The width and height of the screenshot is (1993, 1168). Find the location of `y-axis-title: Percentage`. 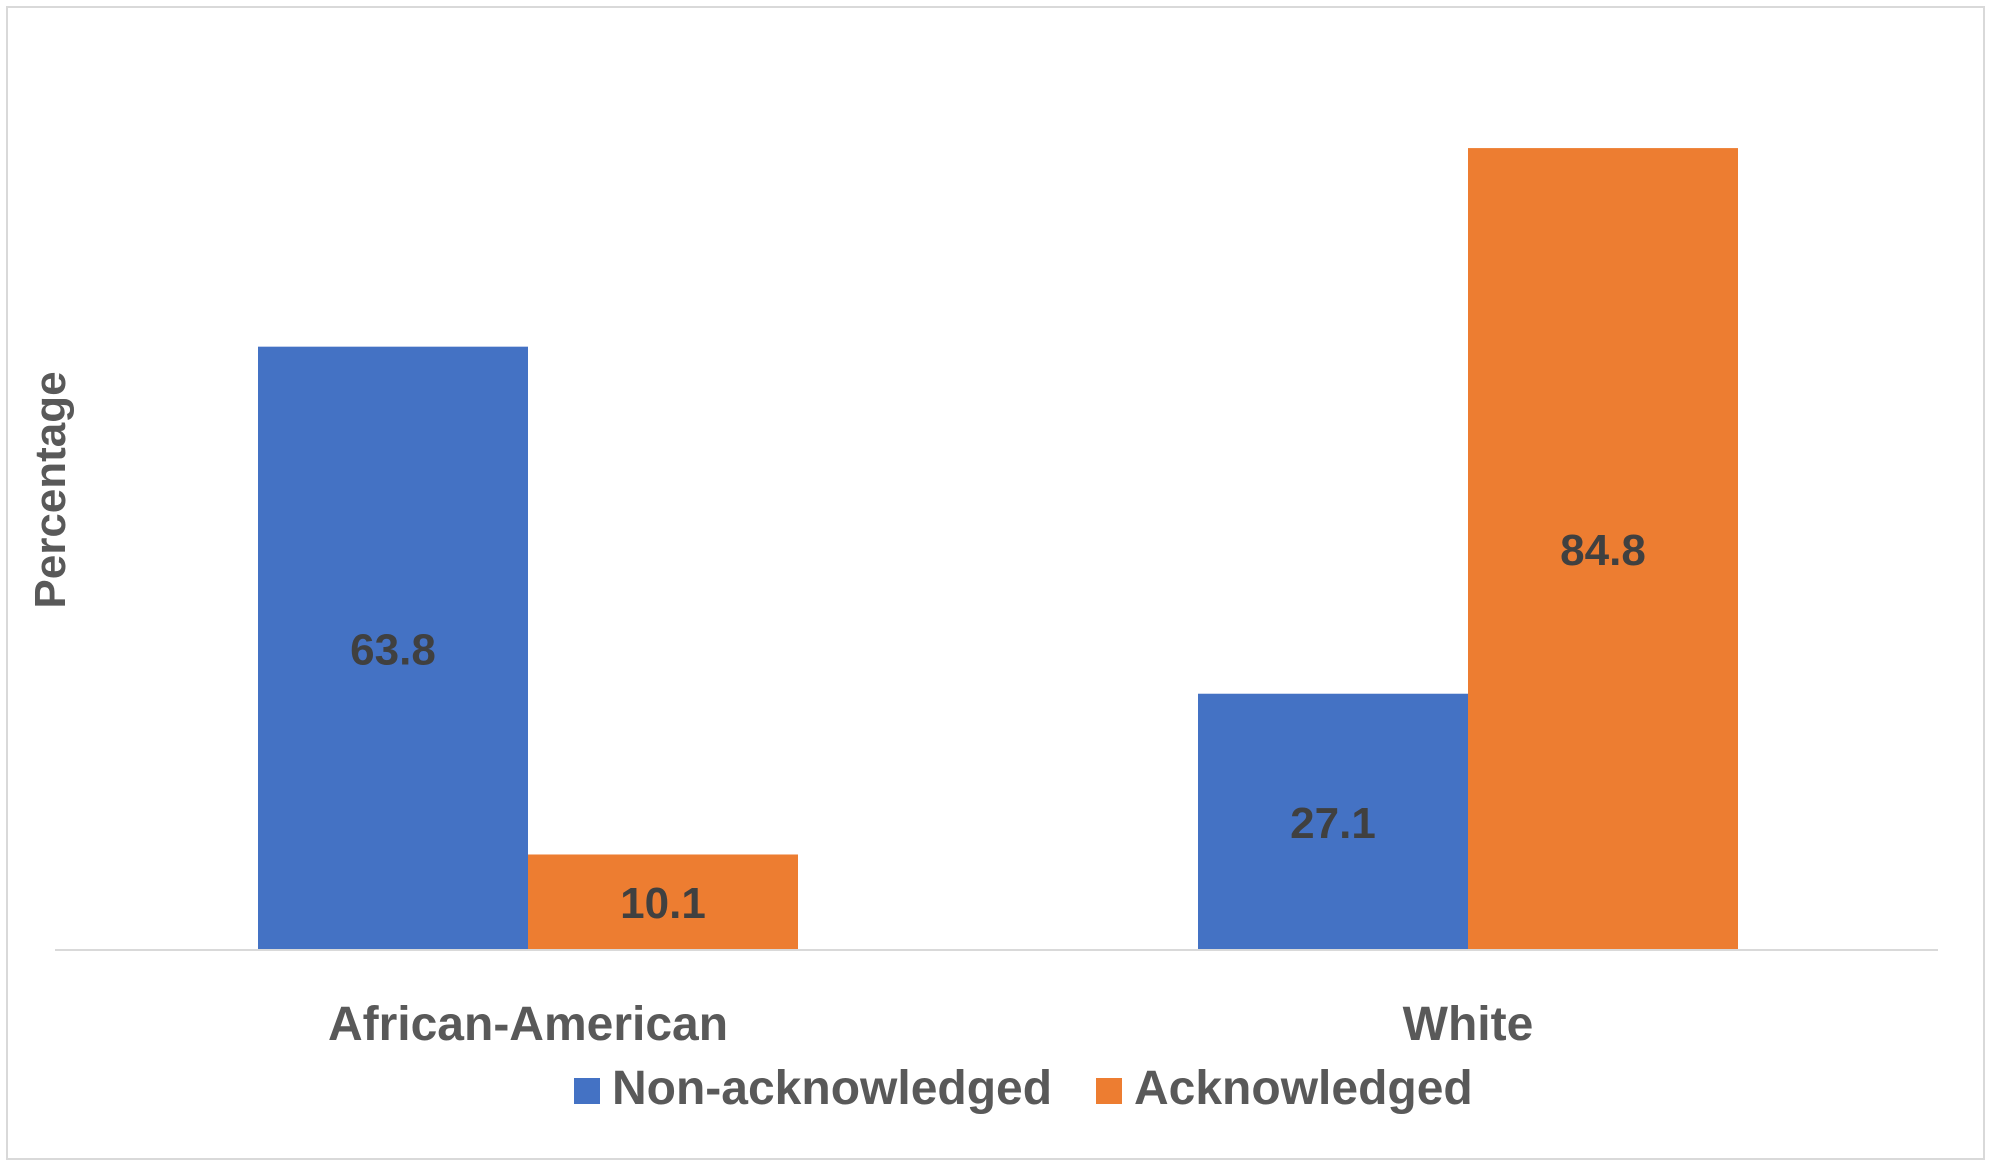

y-axis-title: Percentage is located at coordinates (50, 489).